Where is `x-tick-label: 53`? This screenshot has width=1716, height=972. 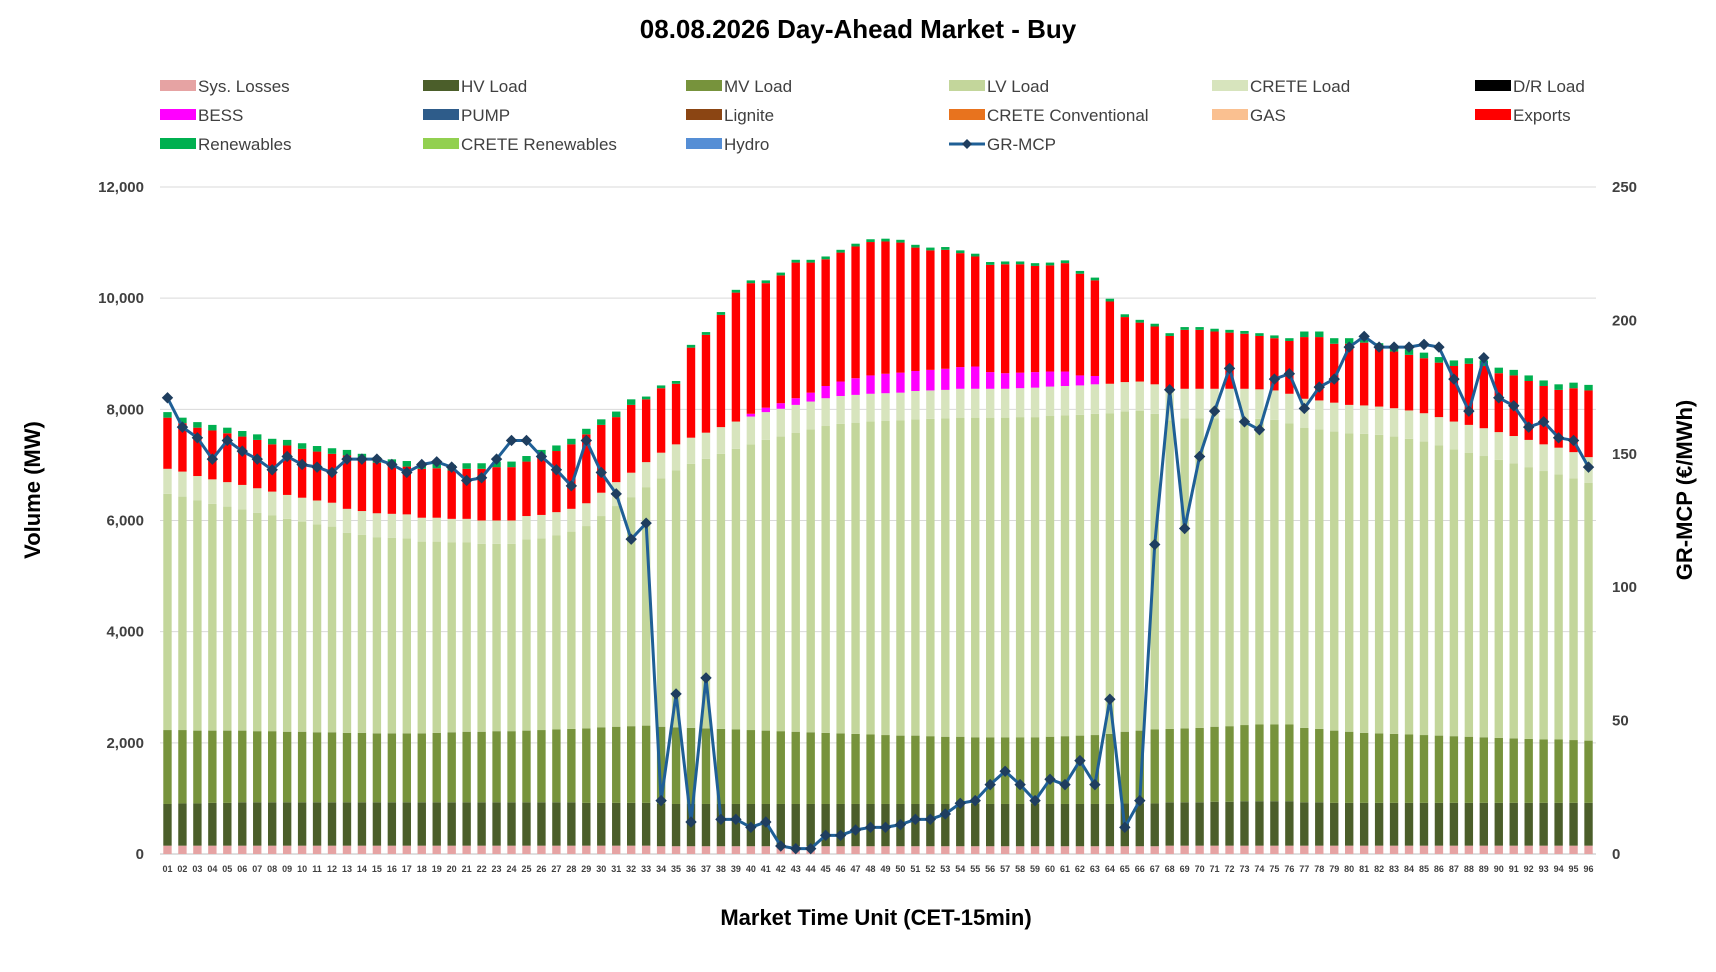
x-tick-label: 53 is located at coordinates (945, 869).